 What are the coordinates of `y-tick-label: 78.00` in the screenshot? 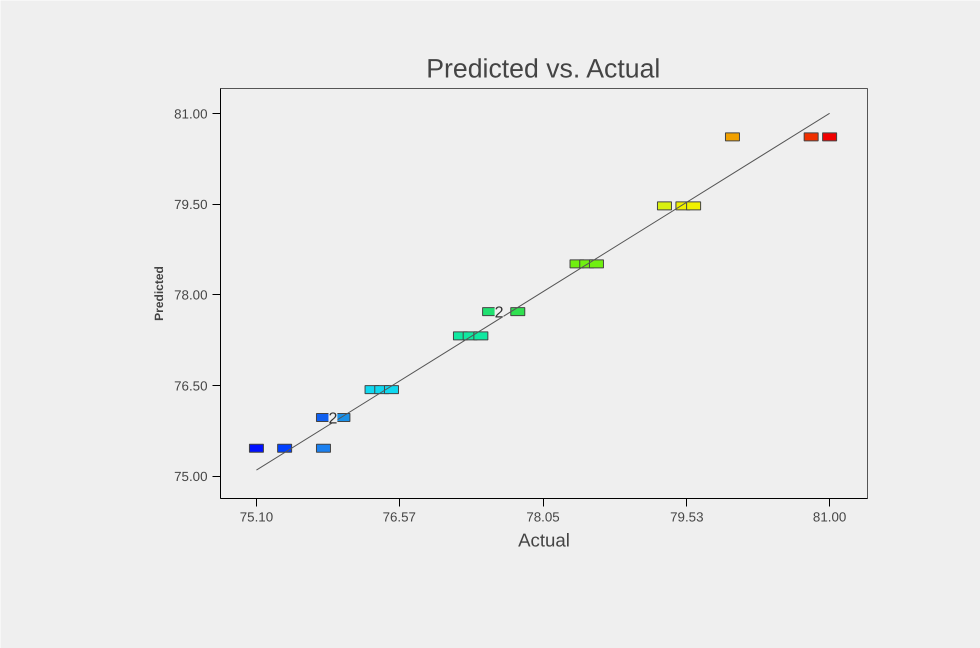 It's located at (191, 295).